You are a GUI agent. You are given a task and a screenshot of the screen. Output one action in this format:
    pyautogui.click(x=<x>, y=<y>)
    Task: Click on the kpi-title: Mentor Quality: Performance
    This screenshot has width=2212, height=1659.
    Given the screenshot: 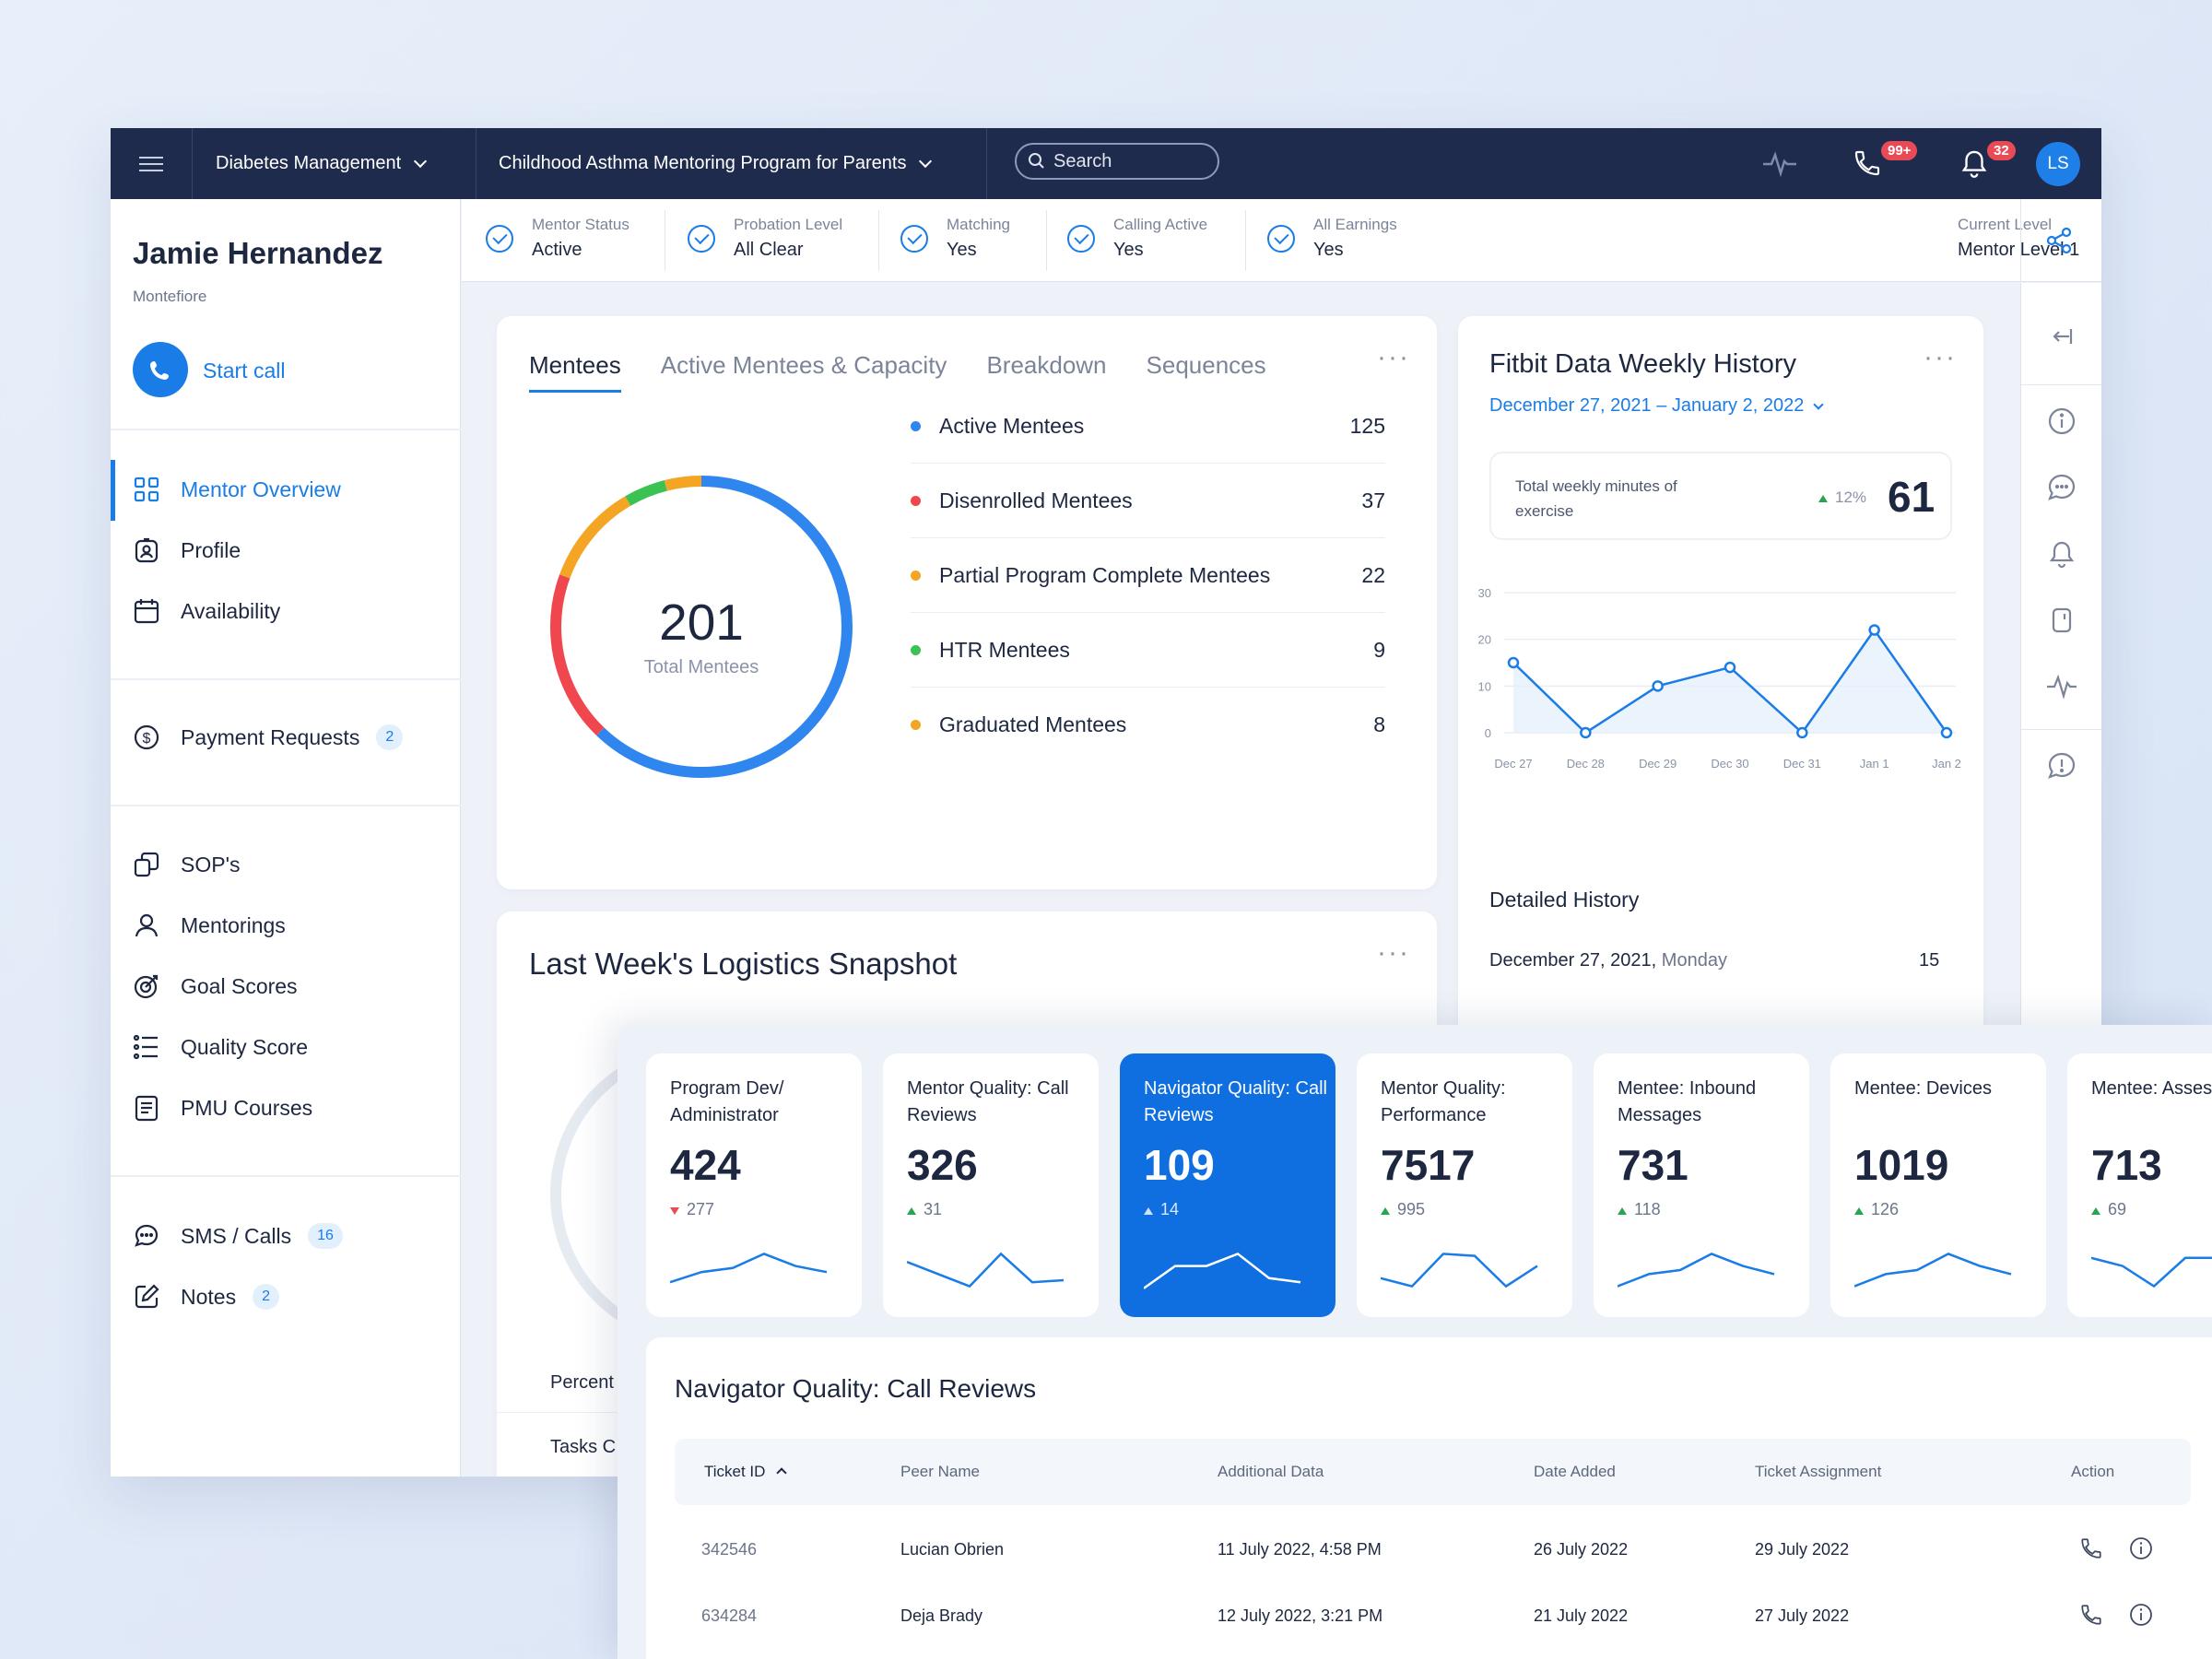 What is the action you would take?
    pyautogui.click(x=1443, y=1101)
    